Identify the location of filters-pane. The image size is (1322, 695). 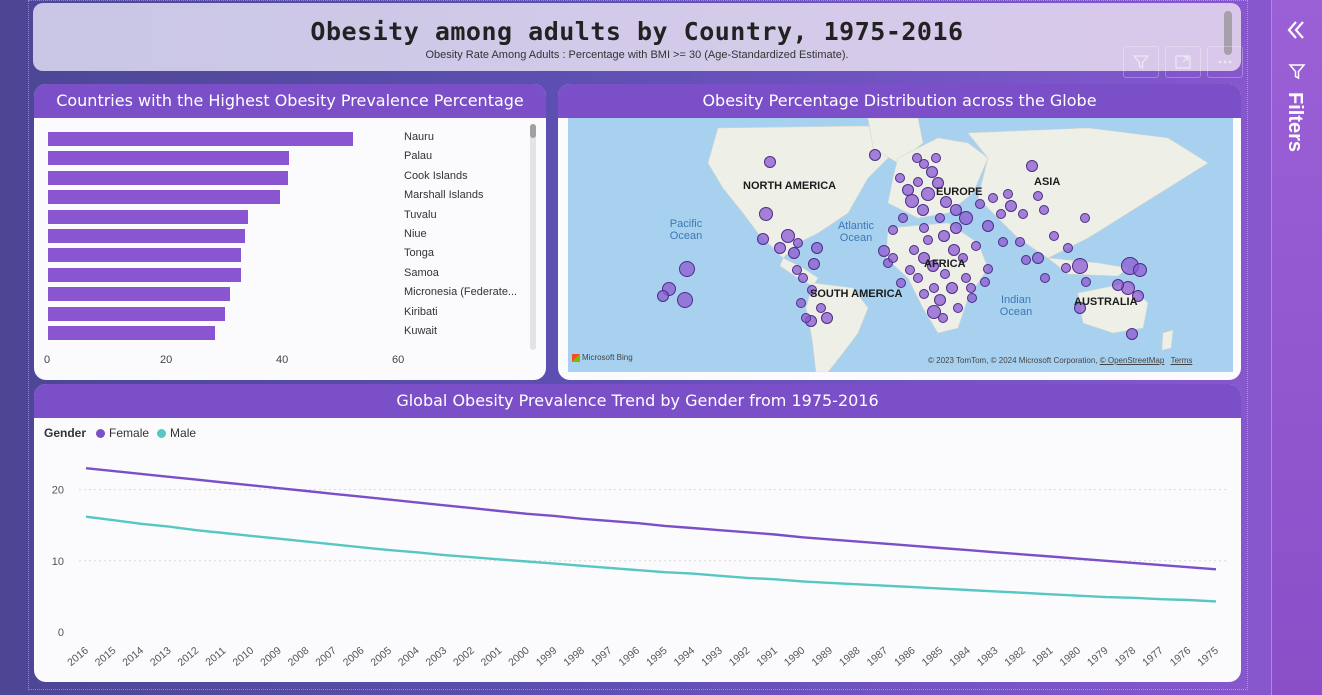
(1297, 347).